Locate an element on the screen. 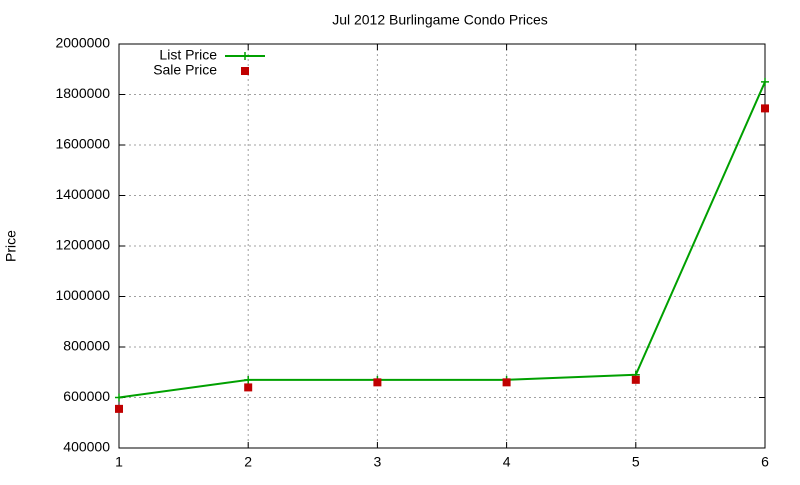  y-tick-label: 600000 is located at coordinates (86, 396).